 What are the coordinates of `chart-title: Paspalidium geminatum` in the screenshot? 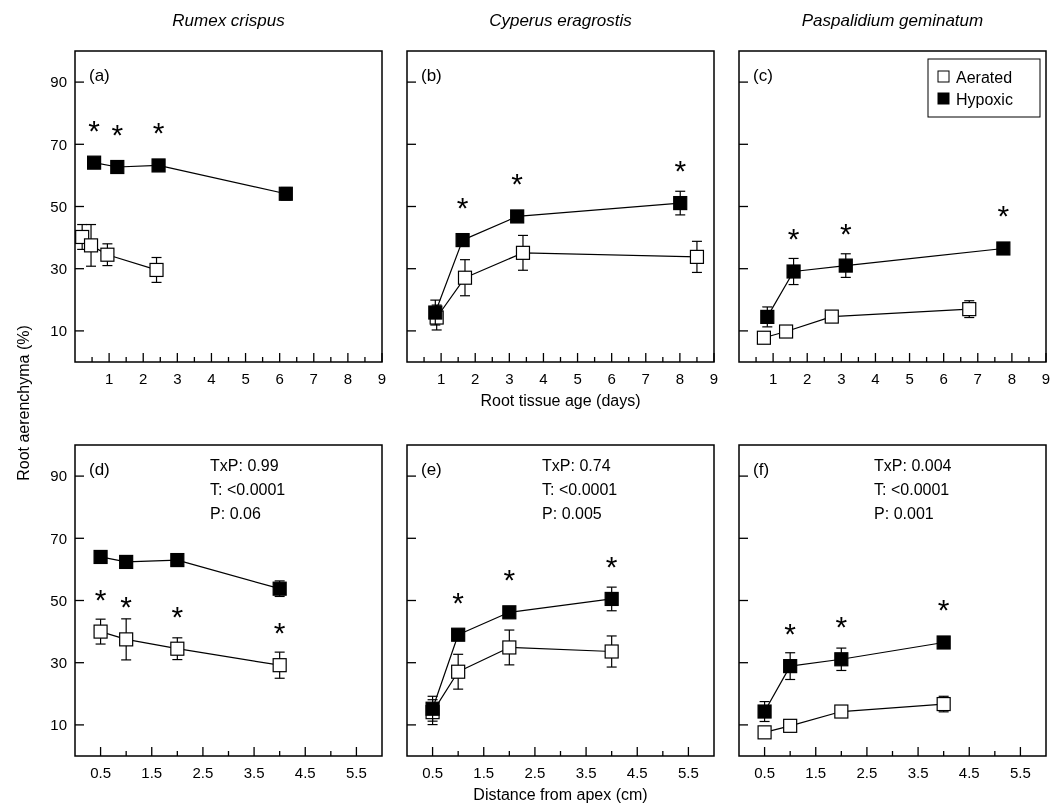 It's located at (892, 20).